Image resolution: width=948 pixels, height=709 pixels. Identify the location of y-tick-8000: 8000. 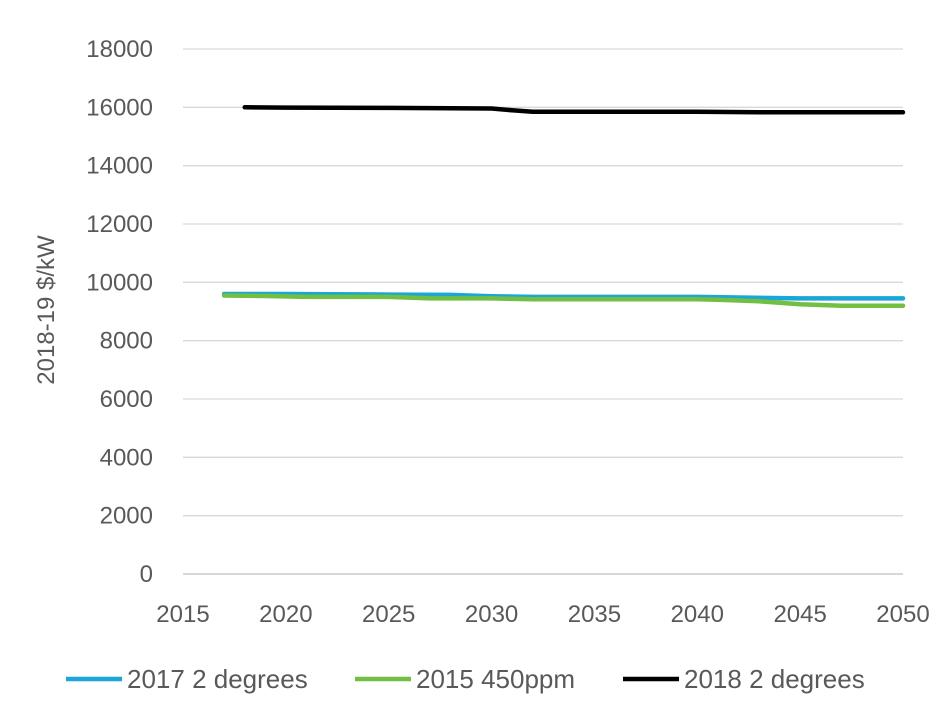
(126, 341).